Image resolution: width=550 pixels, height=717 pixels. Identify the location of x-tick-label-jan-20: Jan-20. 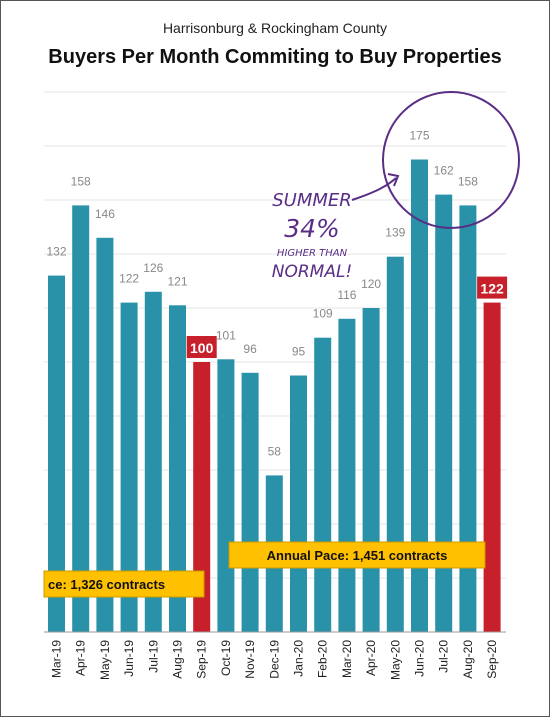
(299, 658).